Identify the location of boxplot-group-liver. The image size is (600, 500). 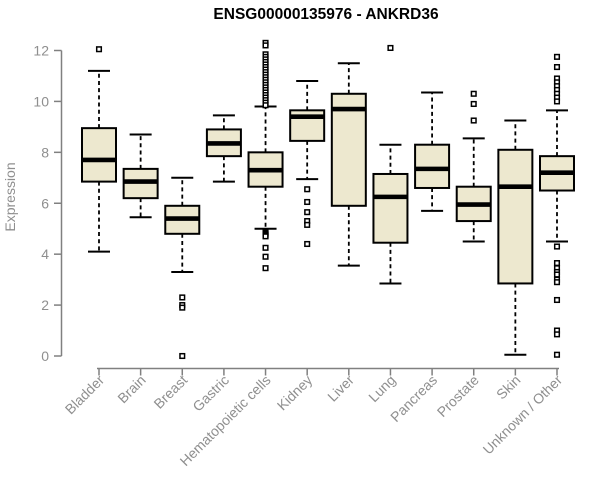
(348, 164).